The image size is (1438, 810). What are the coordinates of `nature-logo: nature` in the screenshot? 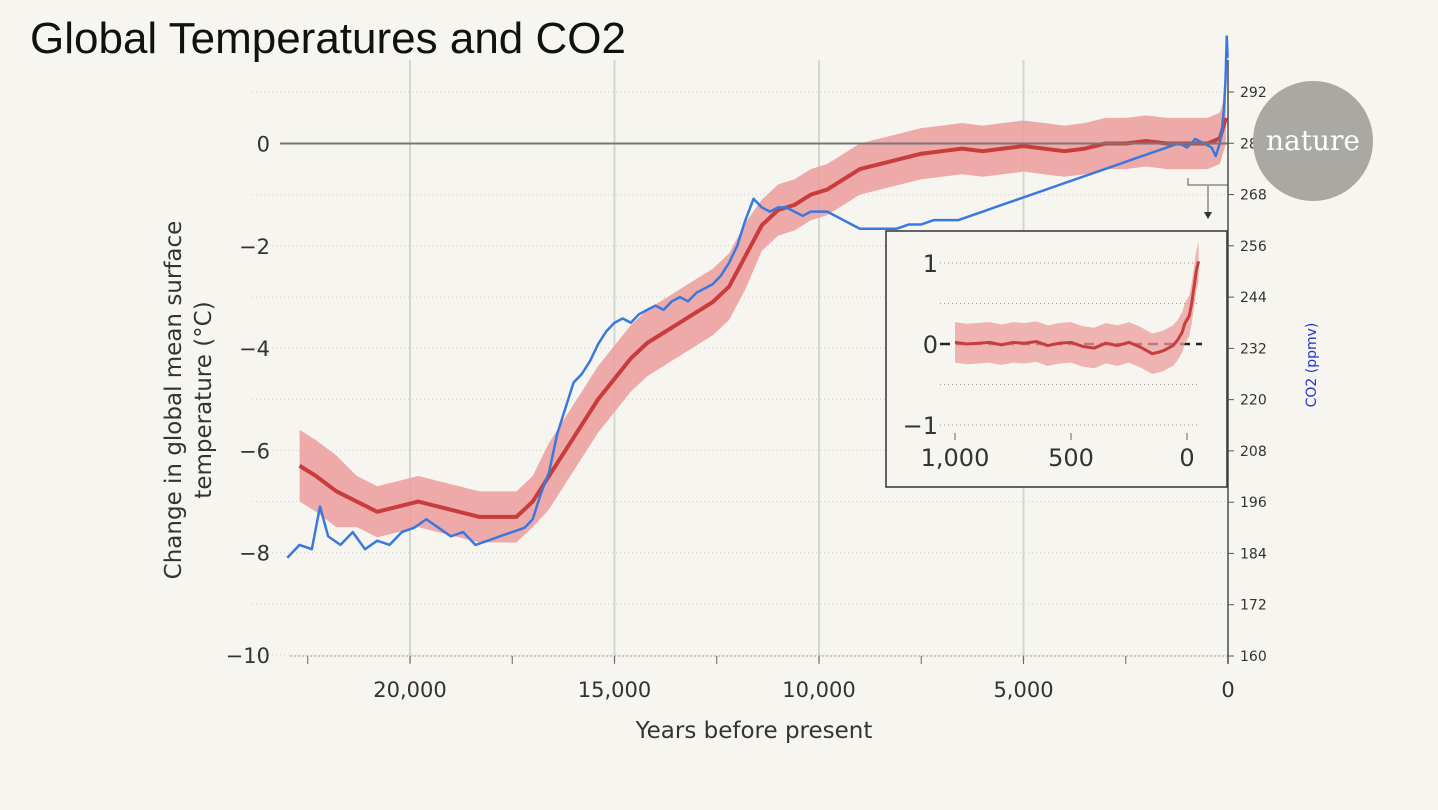 It's located at (1313, 141).